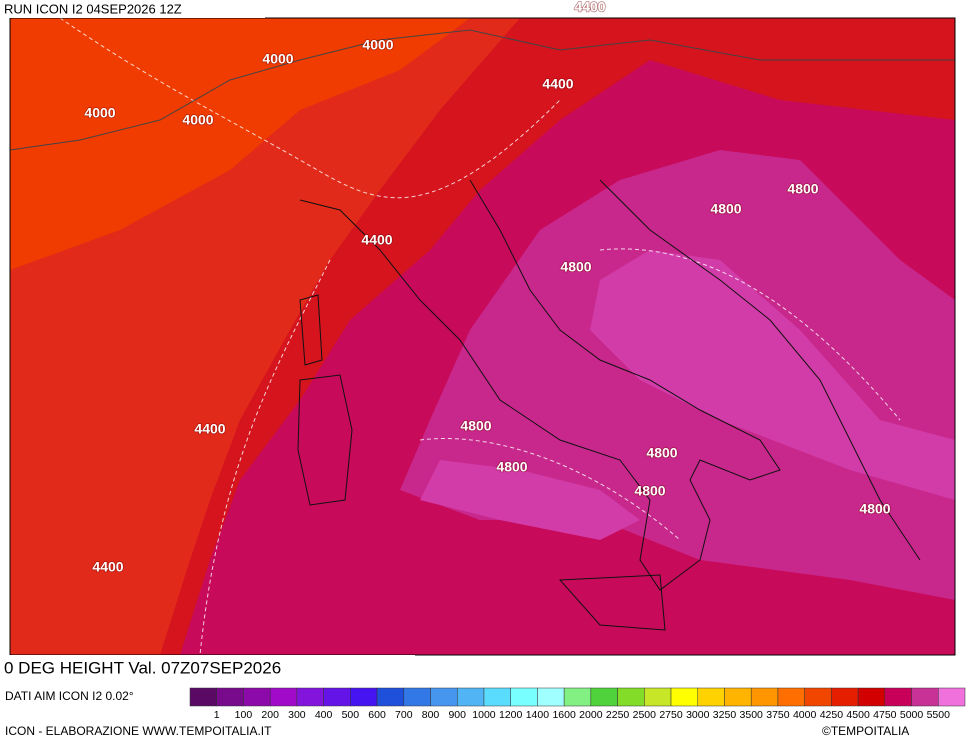 This screenshot has height=745, width=968. I want to click on credit: ICON - ELABORAZIONE WWW.TEMPOITALIA.IT, so click(138, 731).